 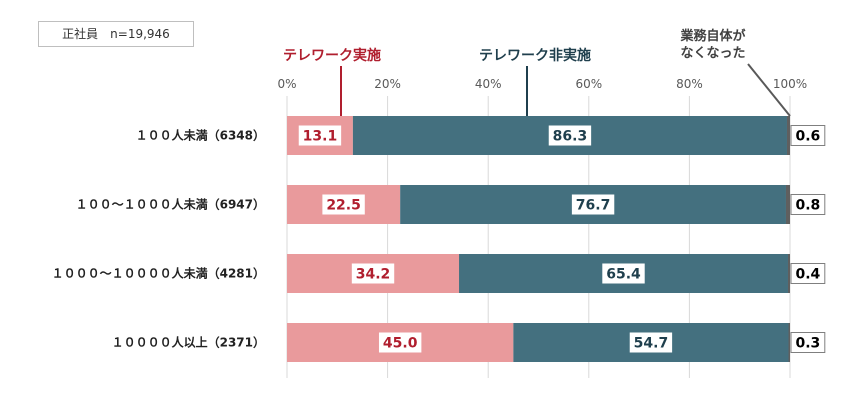 I want to click on category-label: １００人未満（6348）, so click(x=200, y=135).